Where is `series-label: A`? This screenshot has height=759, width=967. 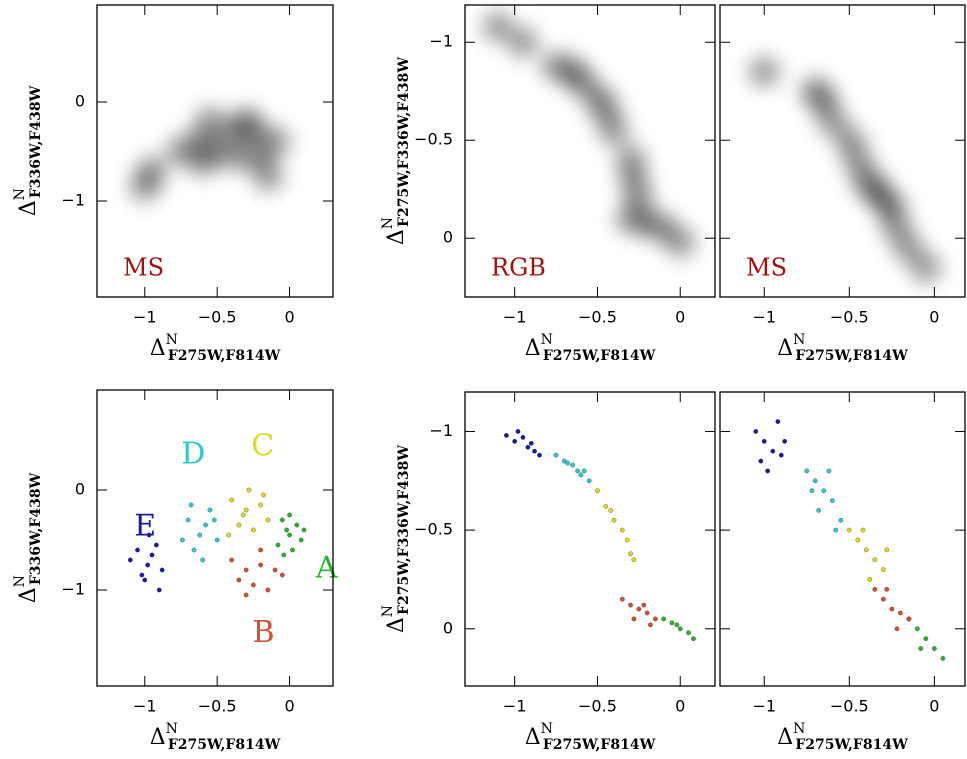 series-label: A is located at coordinates (326, 568).